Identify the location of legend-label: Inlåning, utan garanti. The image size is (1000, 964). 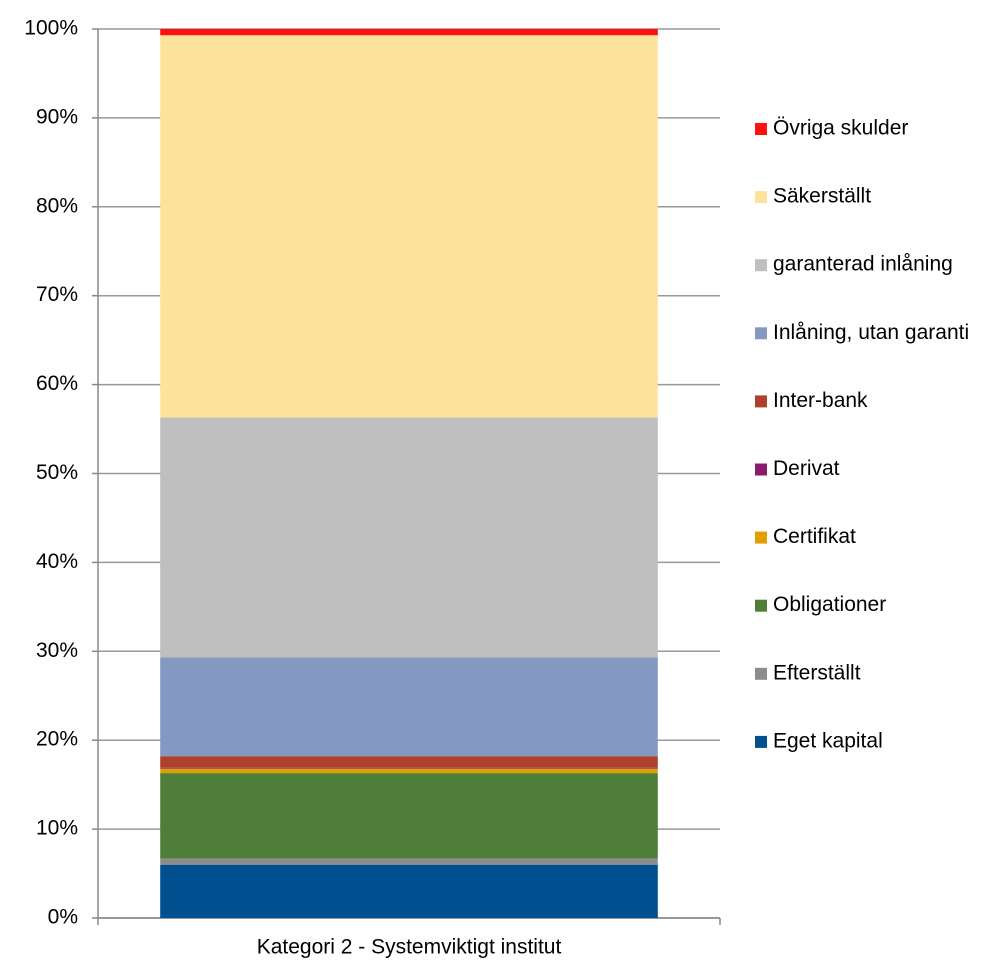
(871, 332).